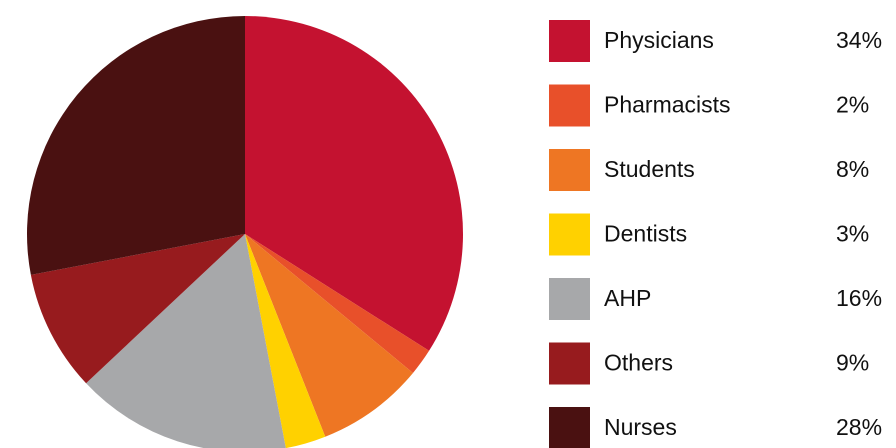 This screenshot has width=896, height=448. What do you see at coordinates (859, 298) in the screenshot?
I see `legend-value: 16%` at bounding box center [859, 298].